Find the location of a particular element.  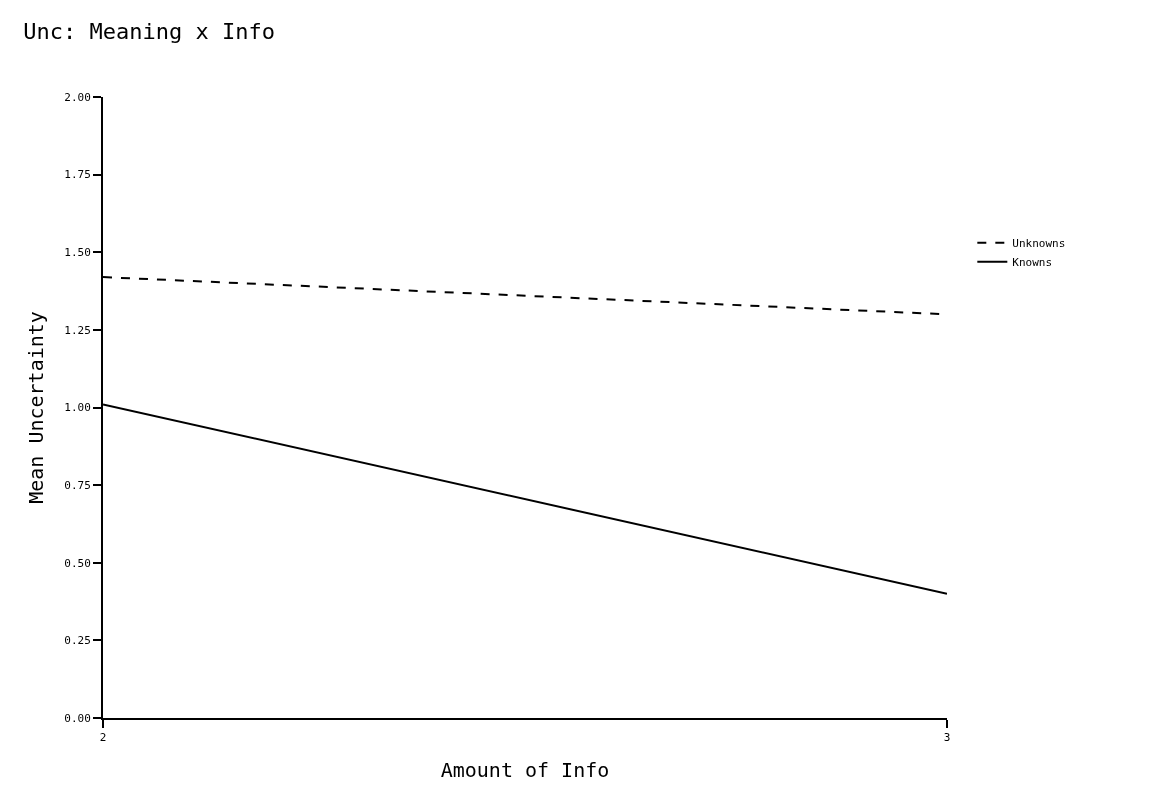

y-tick-label: 1.50 is located at coordinates (77, 253).